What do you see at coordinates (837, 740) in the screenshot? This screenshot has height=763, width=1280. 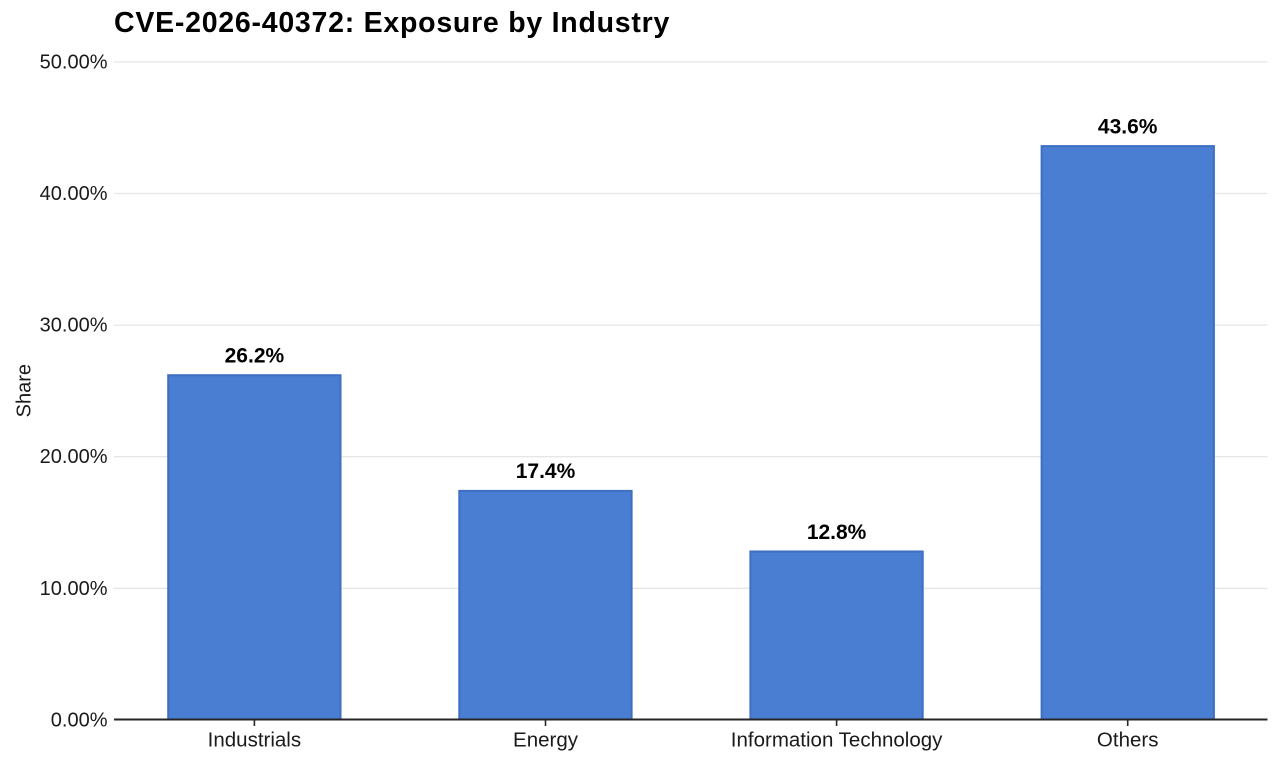 I see `svg-text: Information Technology` at bounding box center [837, 740].